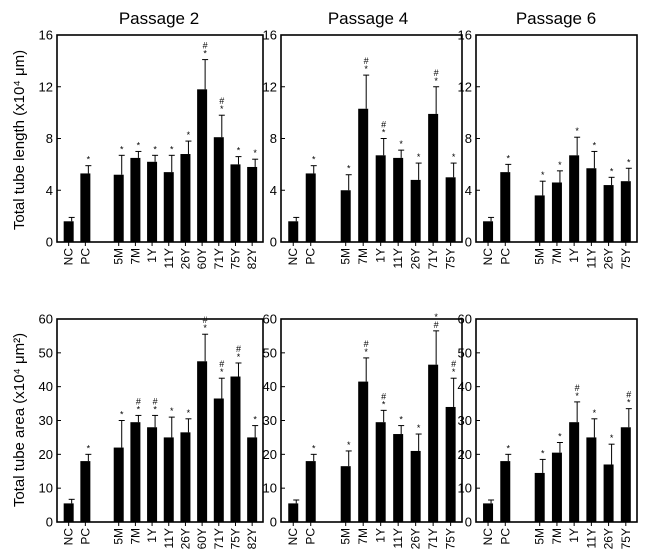  I want to click on y-tick-label: 8, so click(49, 138).